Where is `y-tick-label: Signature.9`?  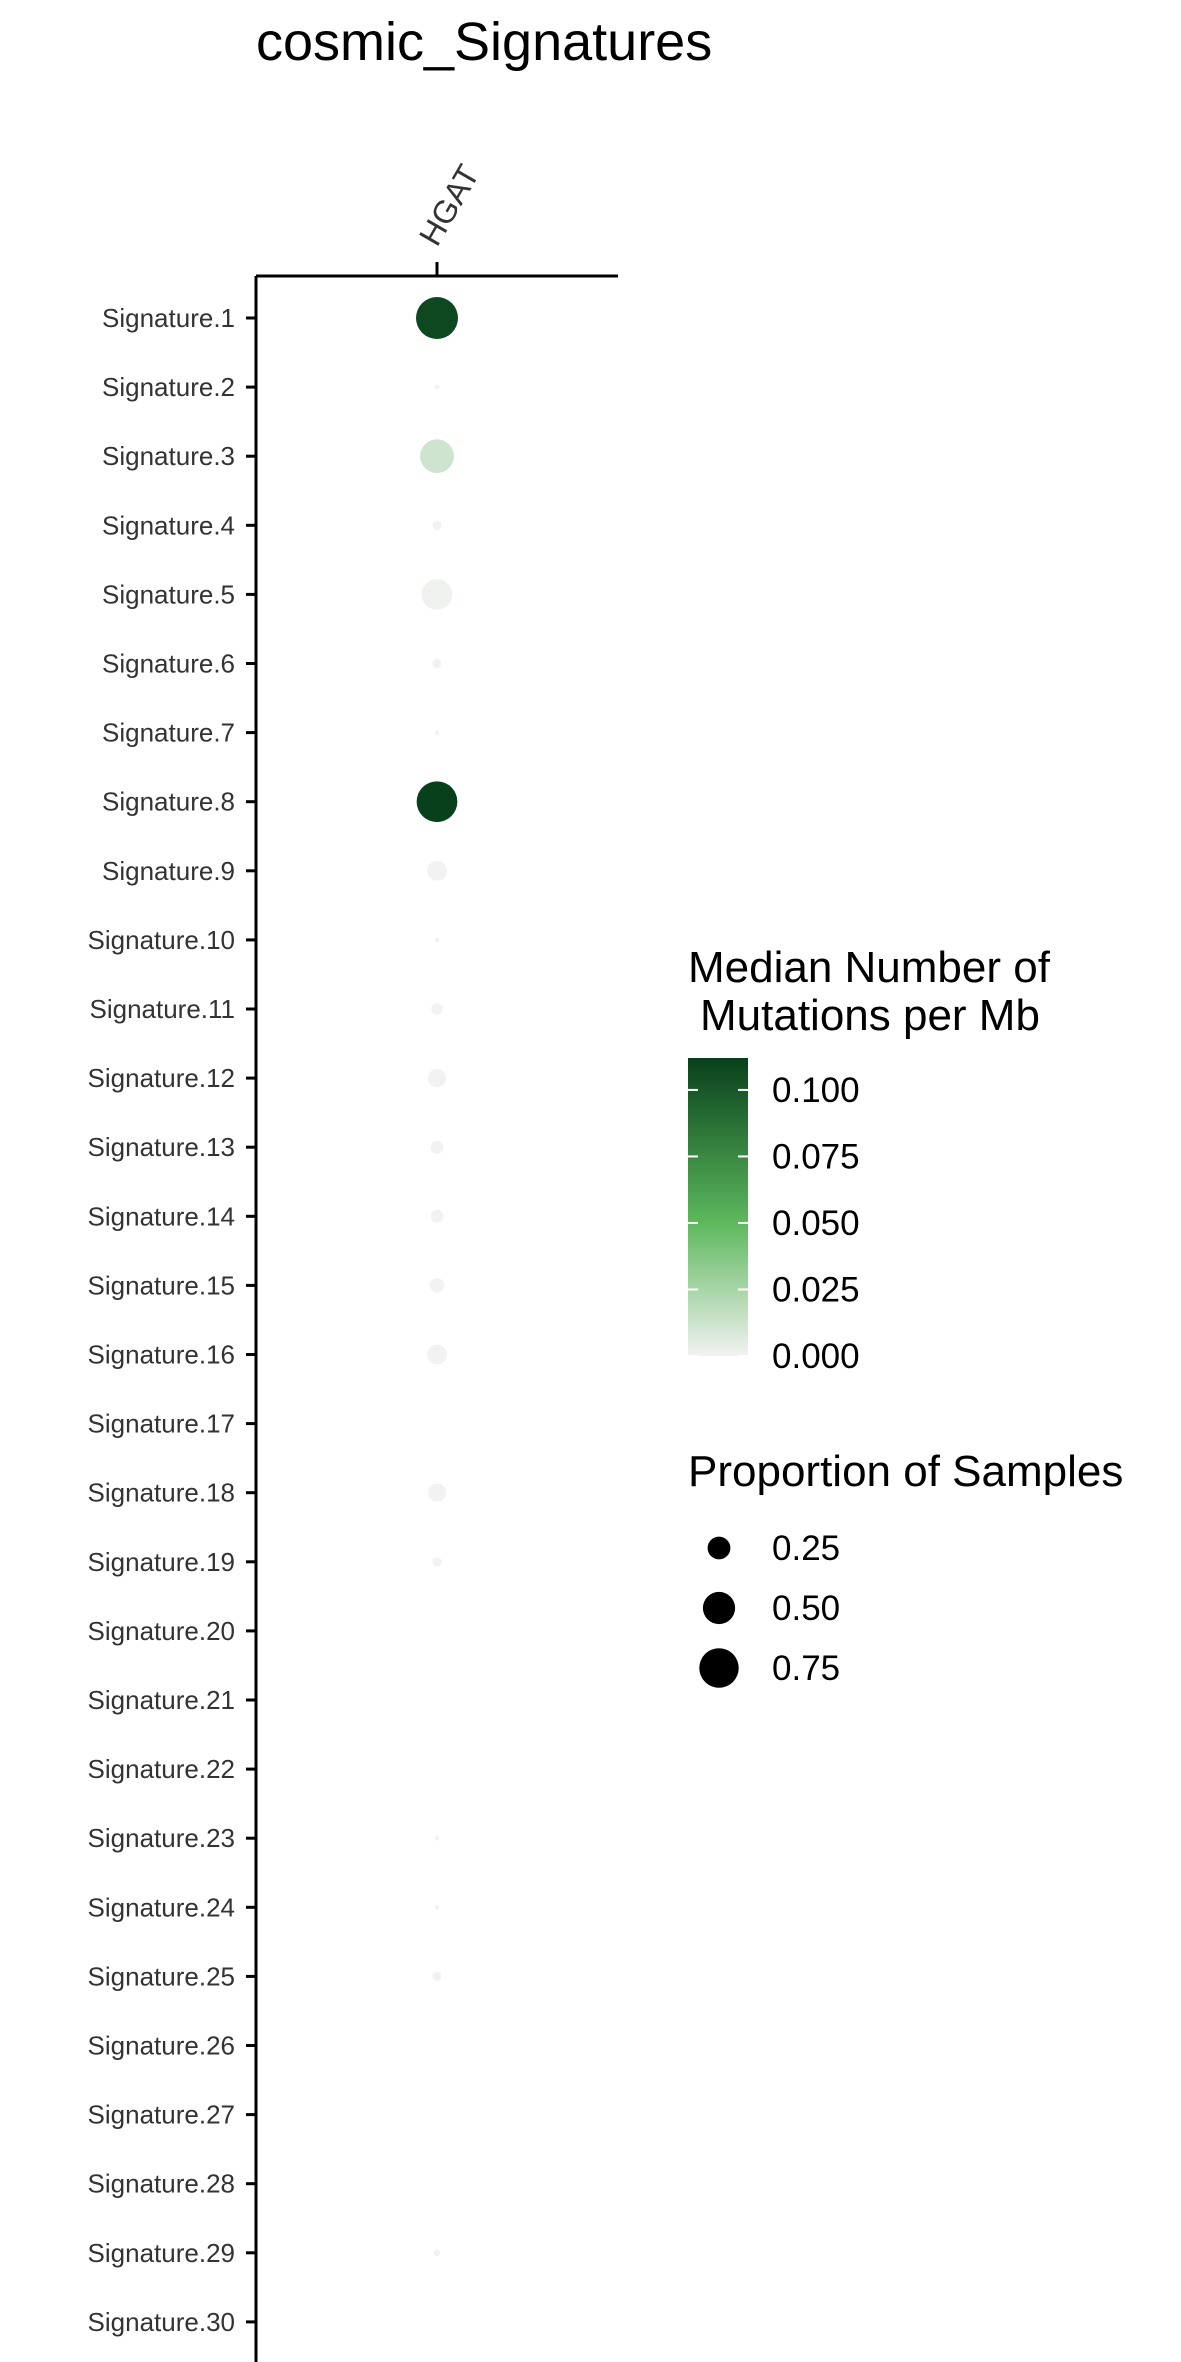 y-tick-label: Signature.9 is located at coordinates (168, 871).